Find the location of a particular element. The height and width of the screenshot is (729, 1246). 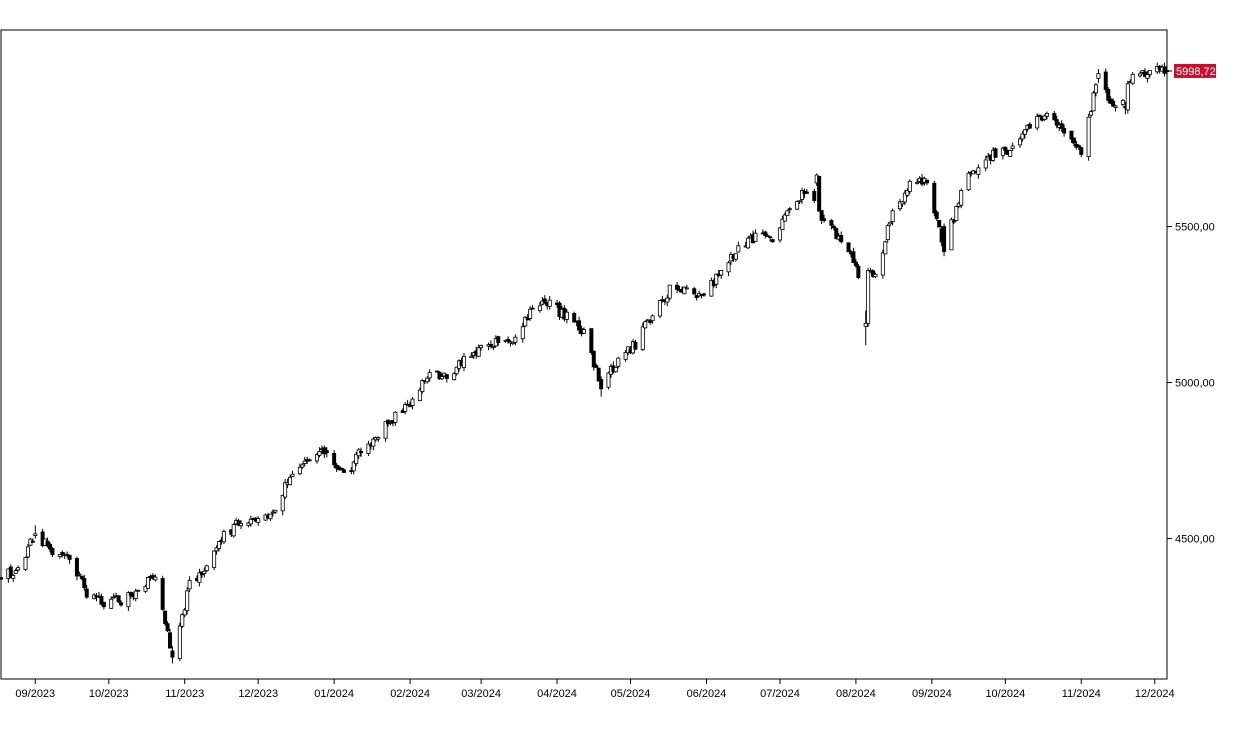

y-tick-label-2: 5500,00 is located at coordinates (1195, 228).